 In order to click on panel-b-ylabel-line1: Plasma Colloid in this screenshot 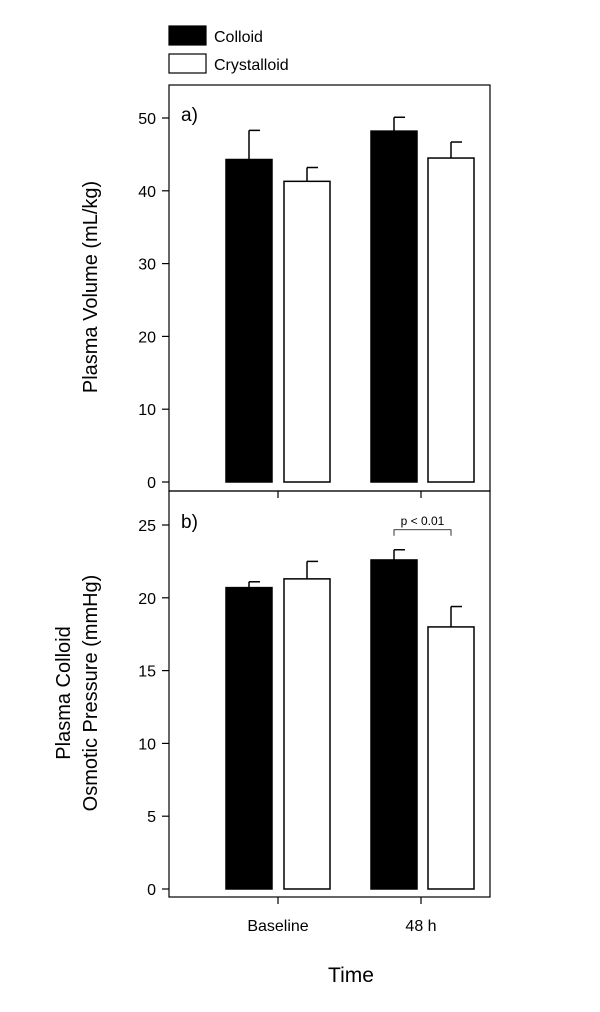, I will do `click(64, 692)`.